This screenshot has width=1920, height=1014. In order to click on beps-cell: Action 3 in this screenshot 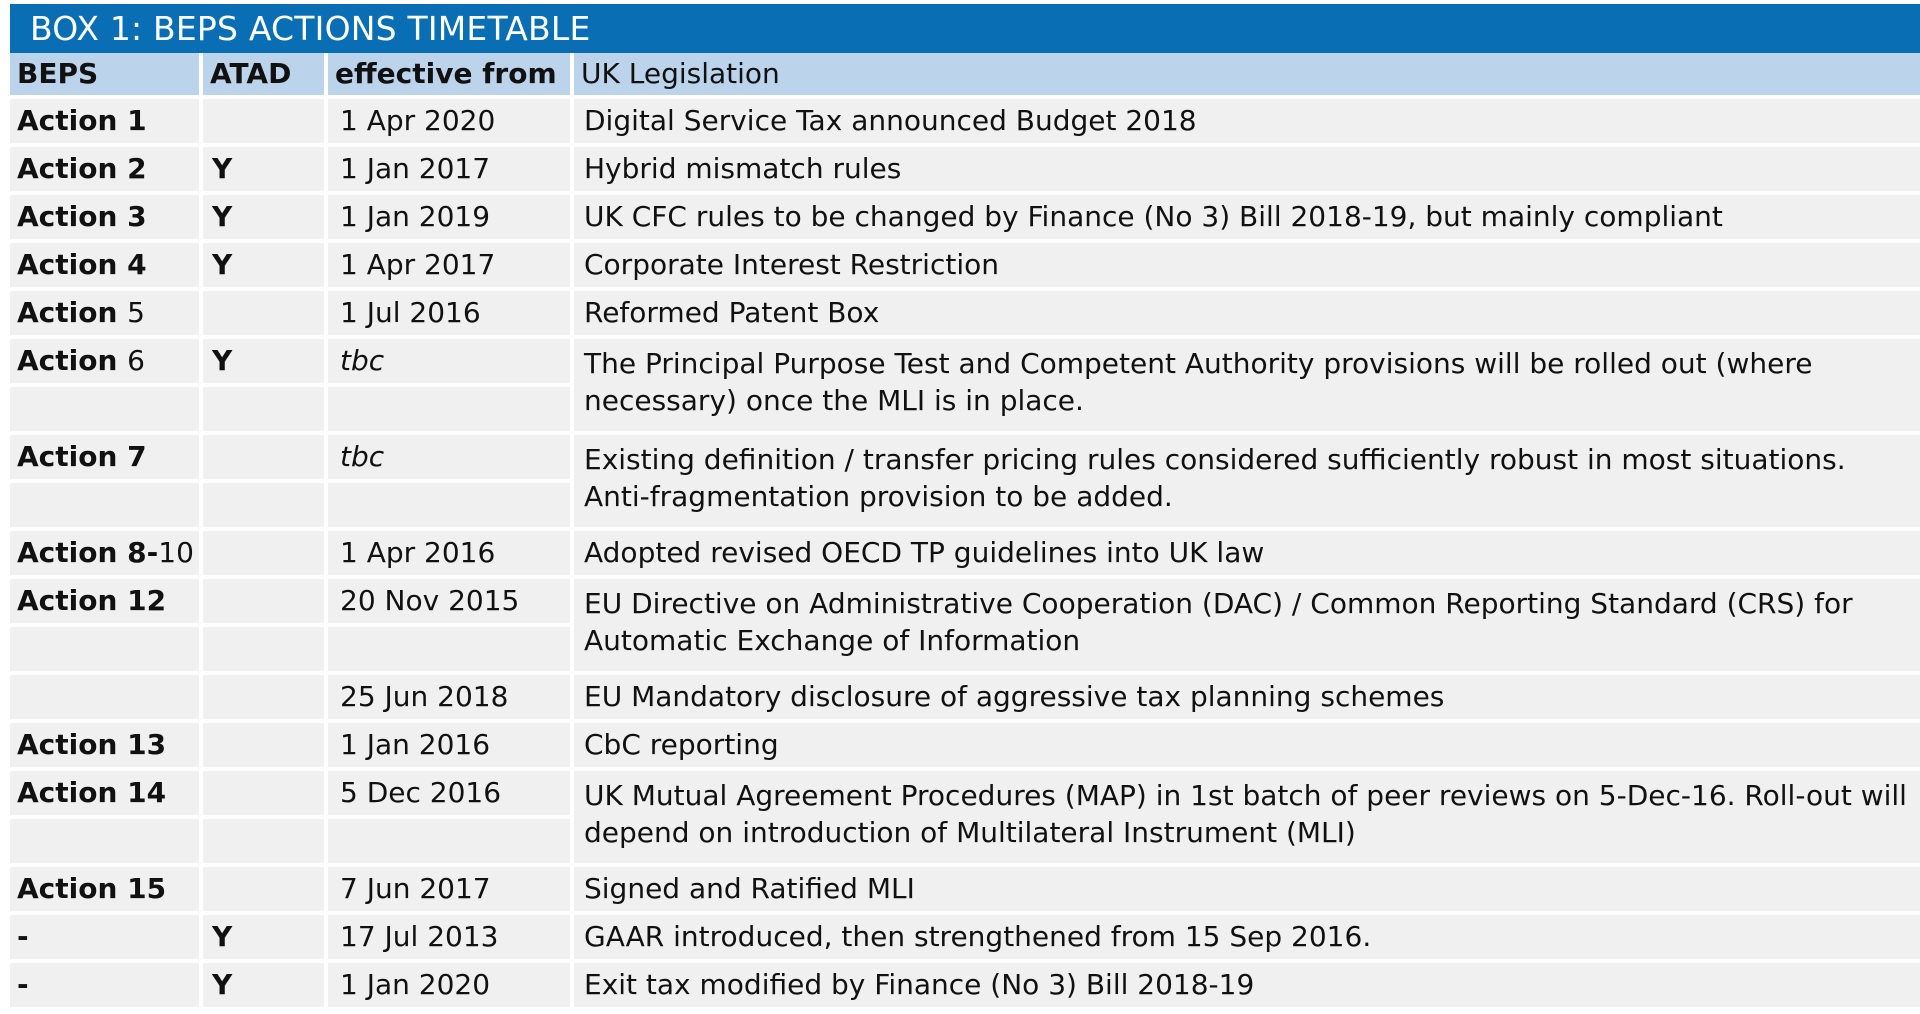, I will do `click(104, 217)`.